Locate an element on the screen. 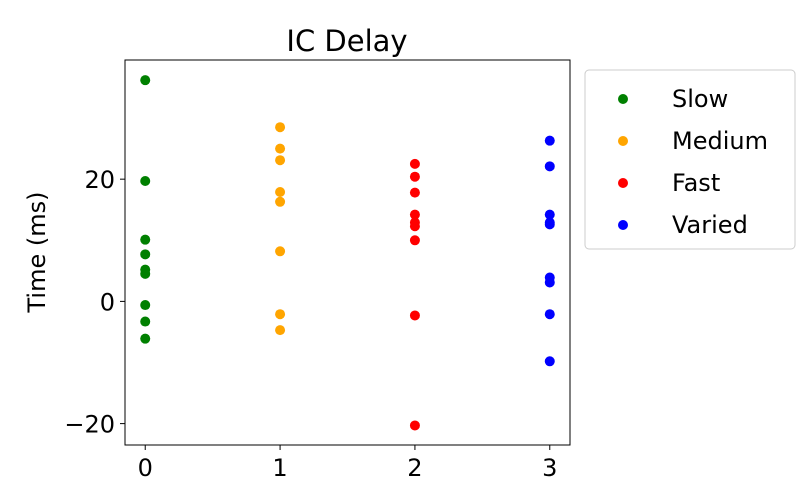 The width and height of the screenshot is (800, 500). legend-label: Varied is located at coordinates (710, 225).